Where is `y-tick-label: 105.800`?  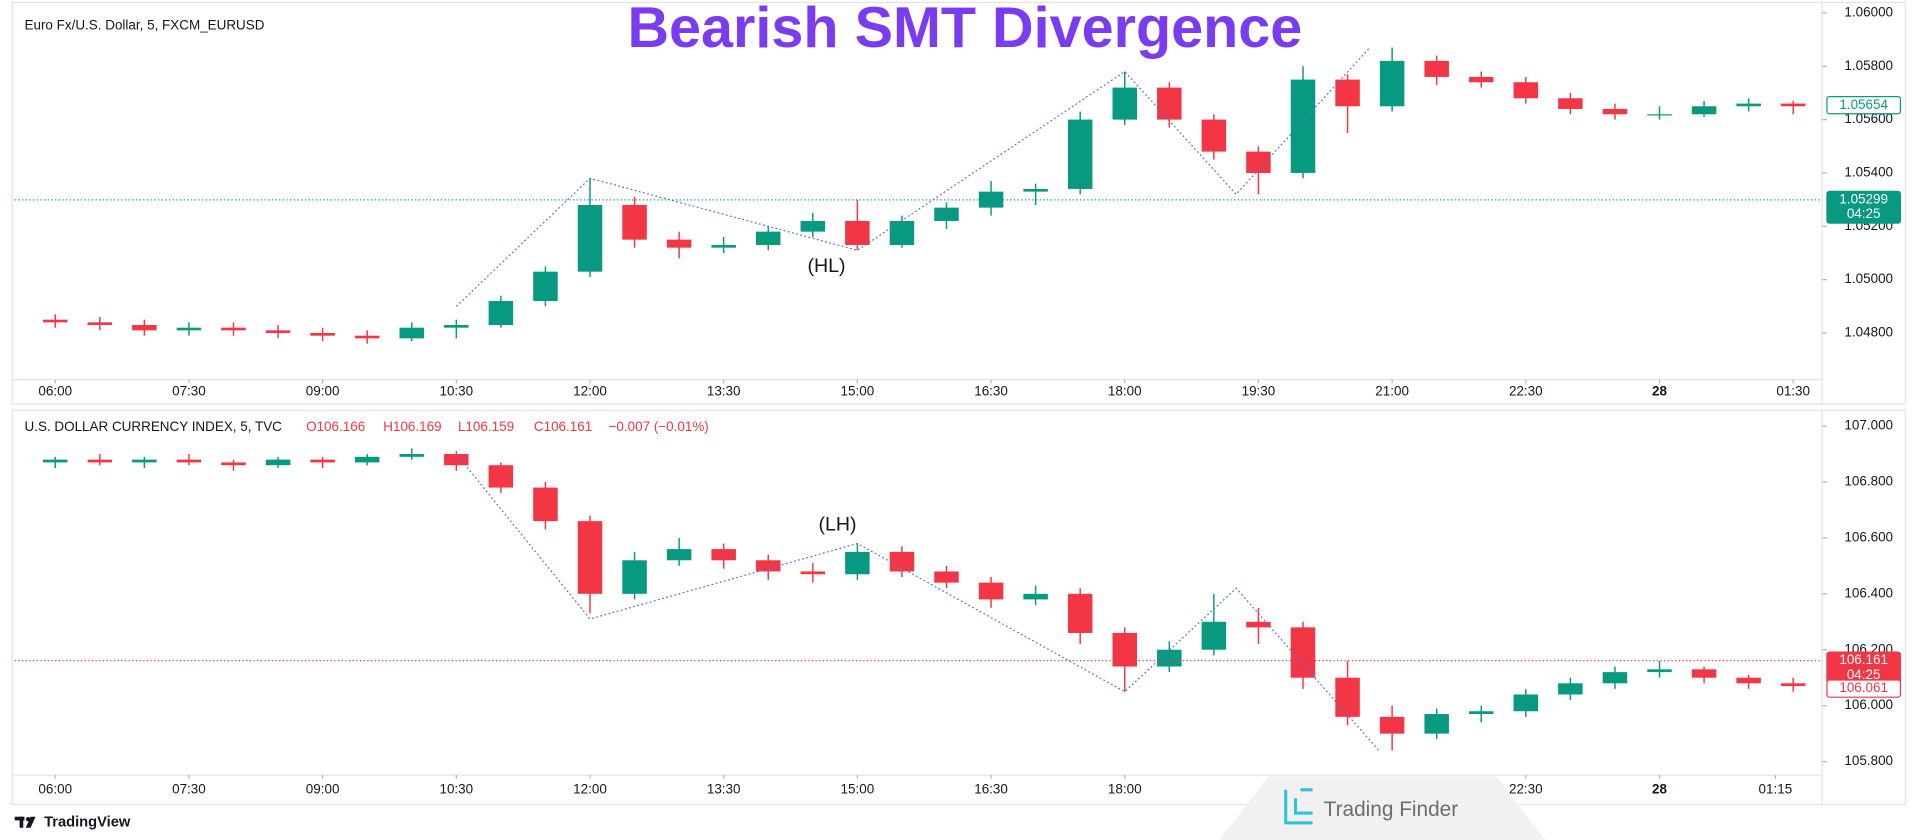
y-tick-label: 105.800 is located at coordinates (1868, 760).